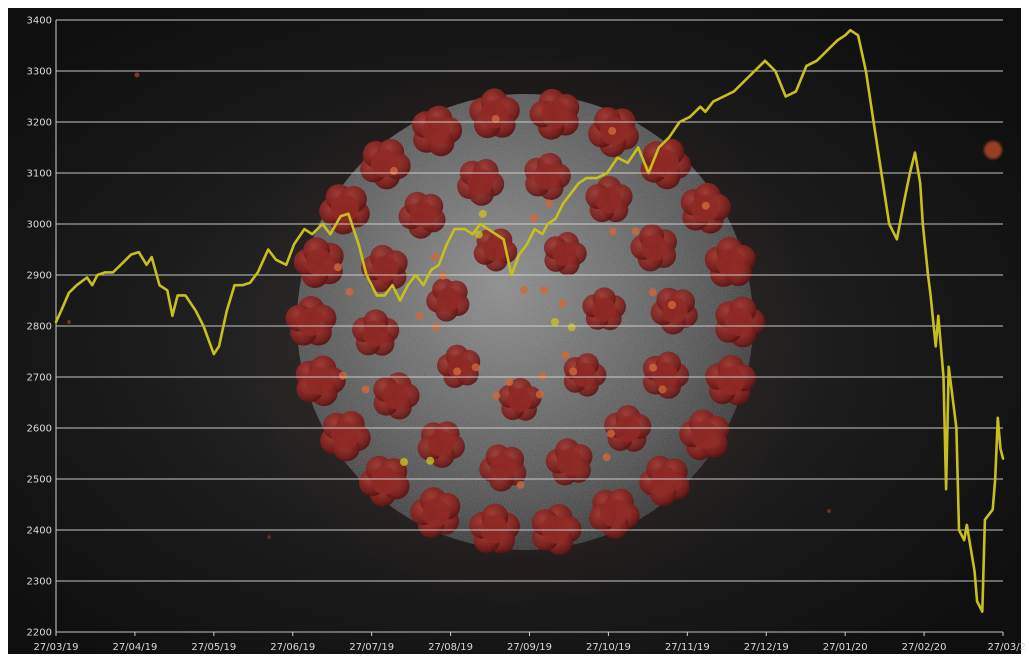 The image size is (1029, 665). What do you see at coordinates (56, 647) in the screenshot?
I see `x-tick-label: 27/03/19` at bounding box center [56, 647].